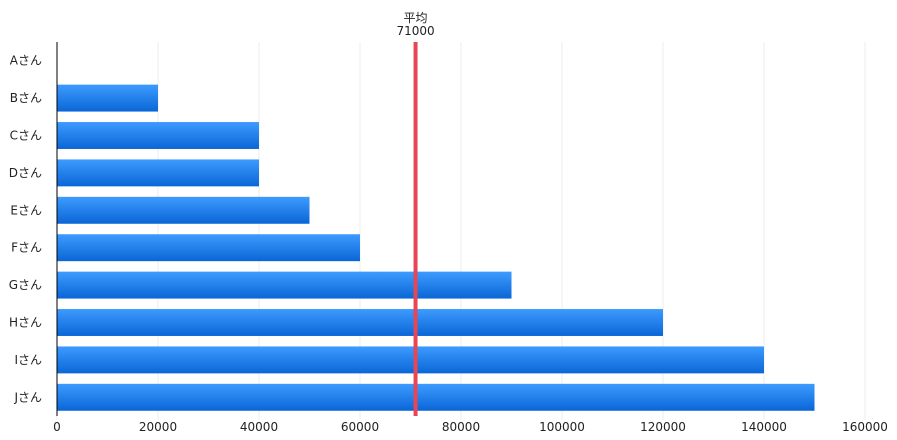  Describe the element at coordinates (764, 427) in the screenshot. I see `x-tick-label: 140000` at that location.